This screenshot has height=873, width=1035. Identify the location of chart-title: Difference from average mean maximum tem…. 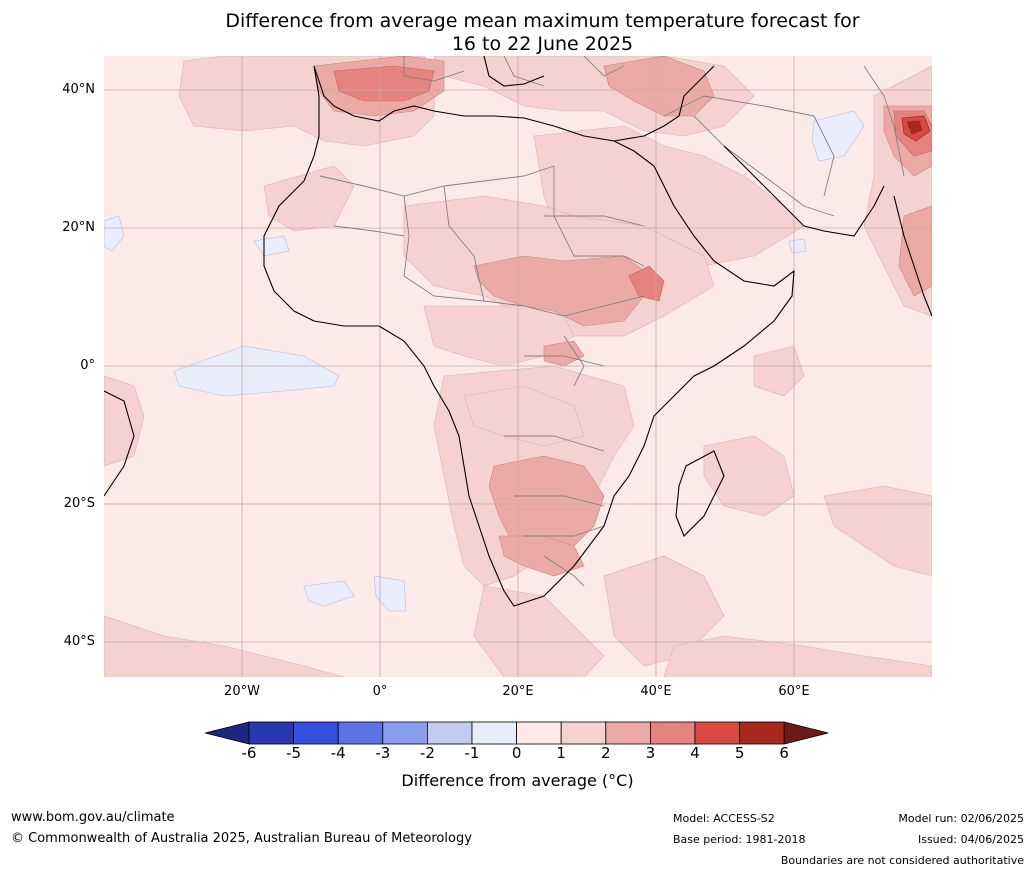
(517, 33).